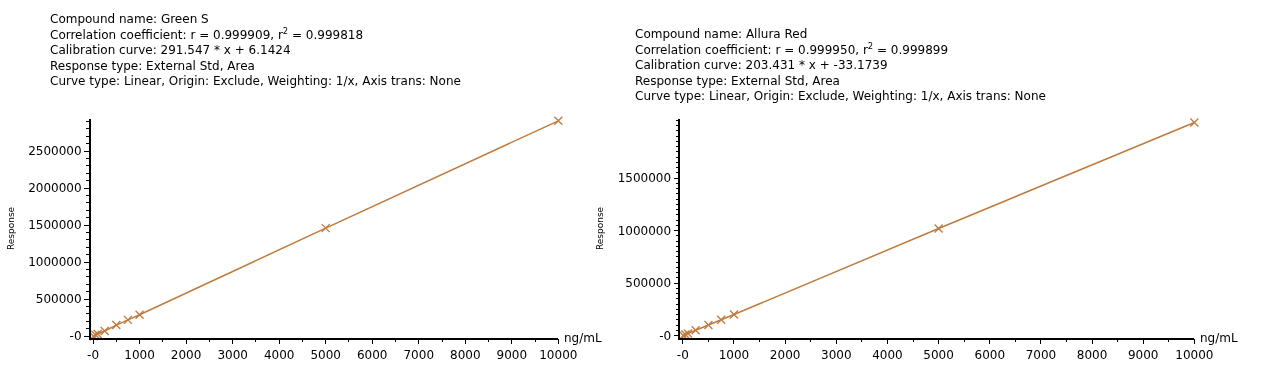 The height and width of the screenshot is (391, 1280). What do you see at coordinates (207, 33) in the screenshot?
I see `text: Correlation coefficient: r = 0.999909, r$^{2}$ = 0.999818` at bounding box center [207, 33].